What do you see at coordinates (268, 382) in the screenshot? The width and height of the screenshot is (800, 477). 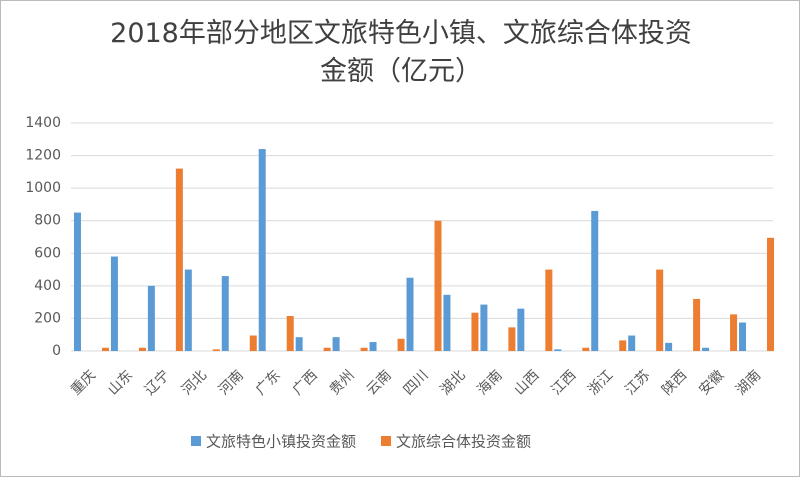 I see `x-tick-label: 广东` at bounding box center [268, 382].